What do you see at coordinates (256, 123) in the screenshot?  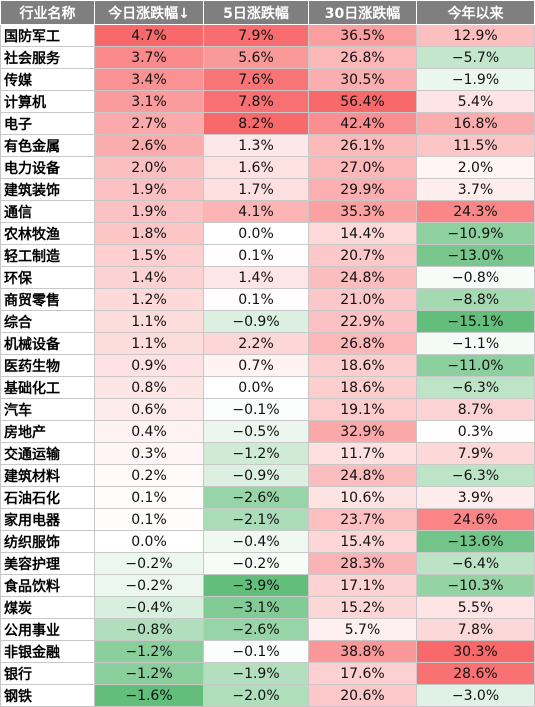 I see `5day-change-cell: 8.2%` at bounding box center [256, 123].